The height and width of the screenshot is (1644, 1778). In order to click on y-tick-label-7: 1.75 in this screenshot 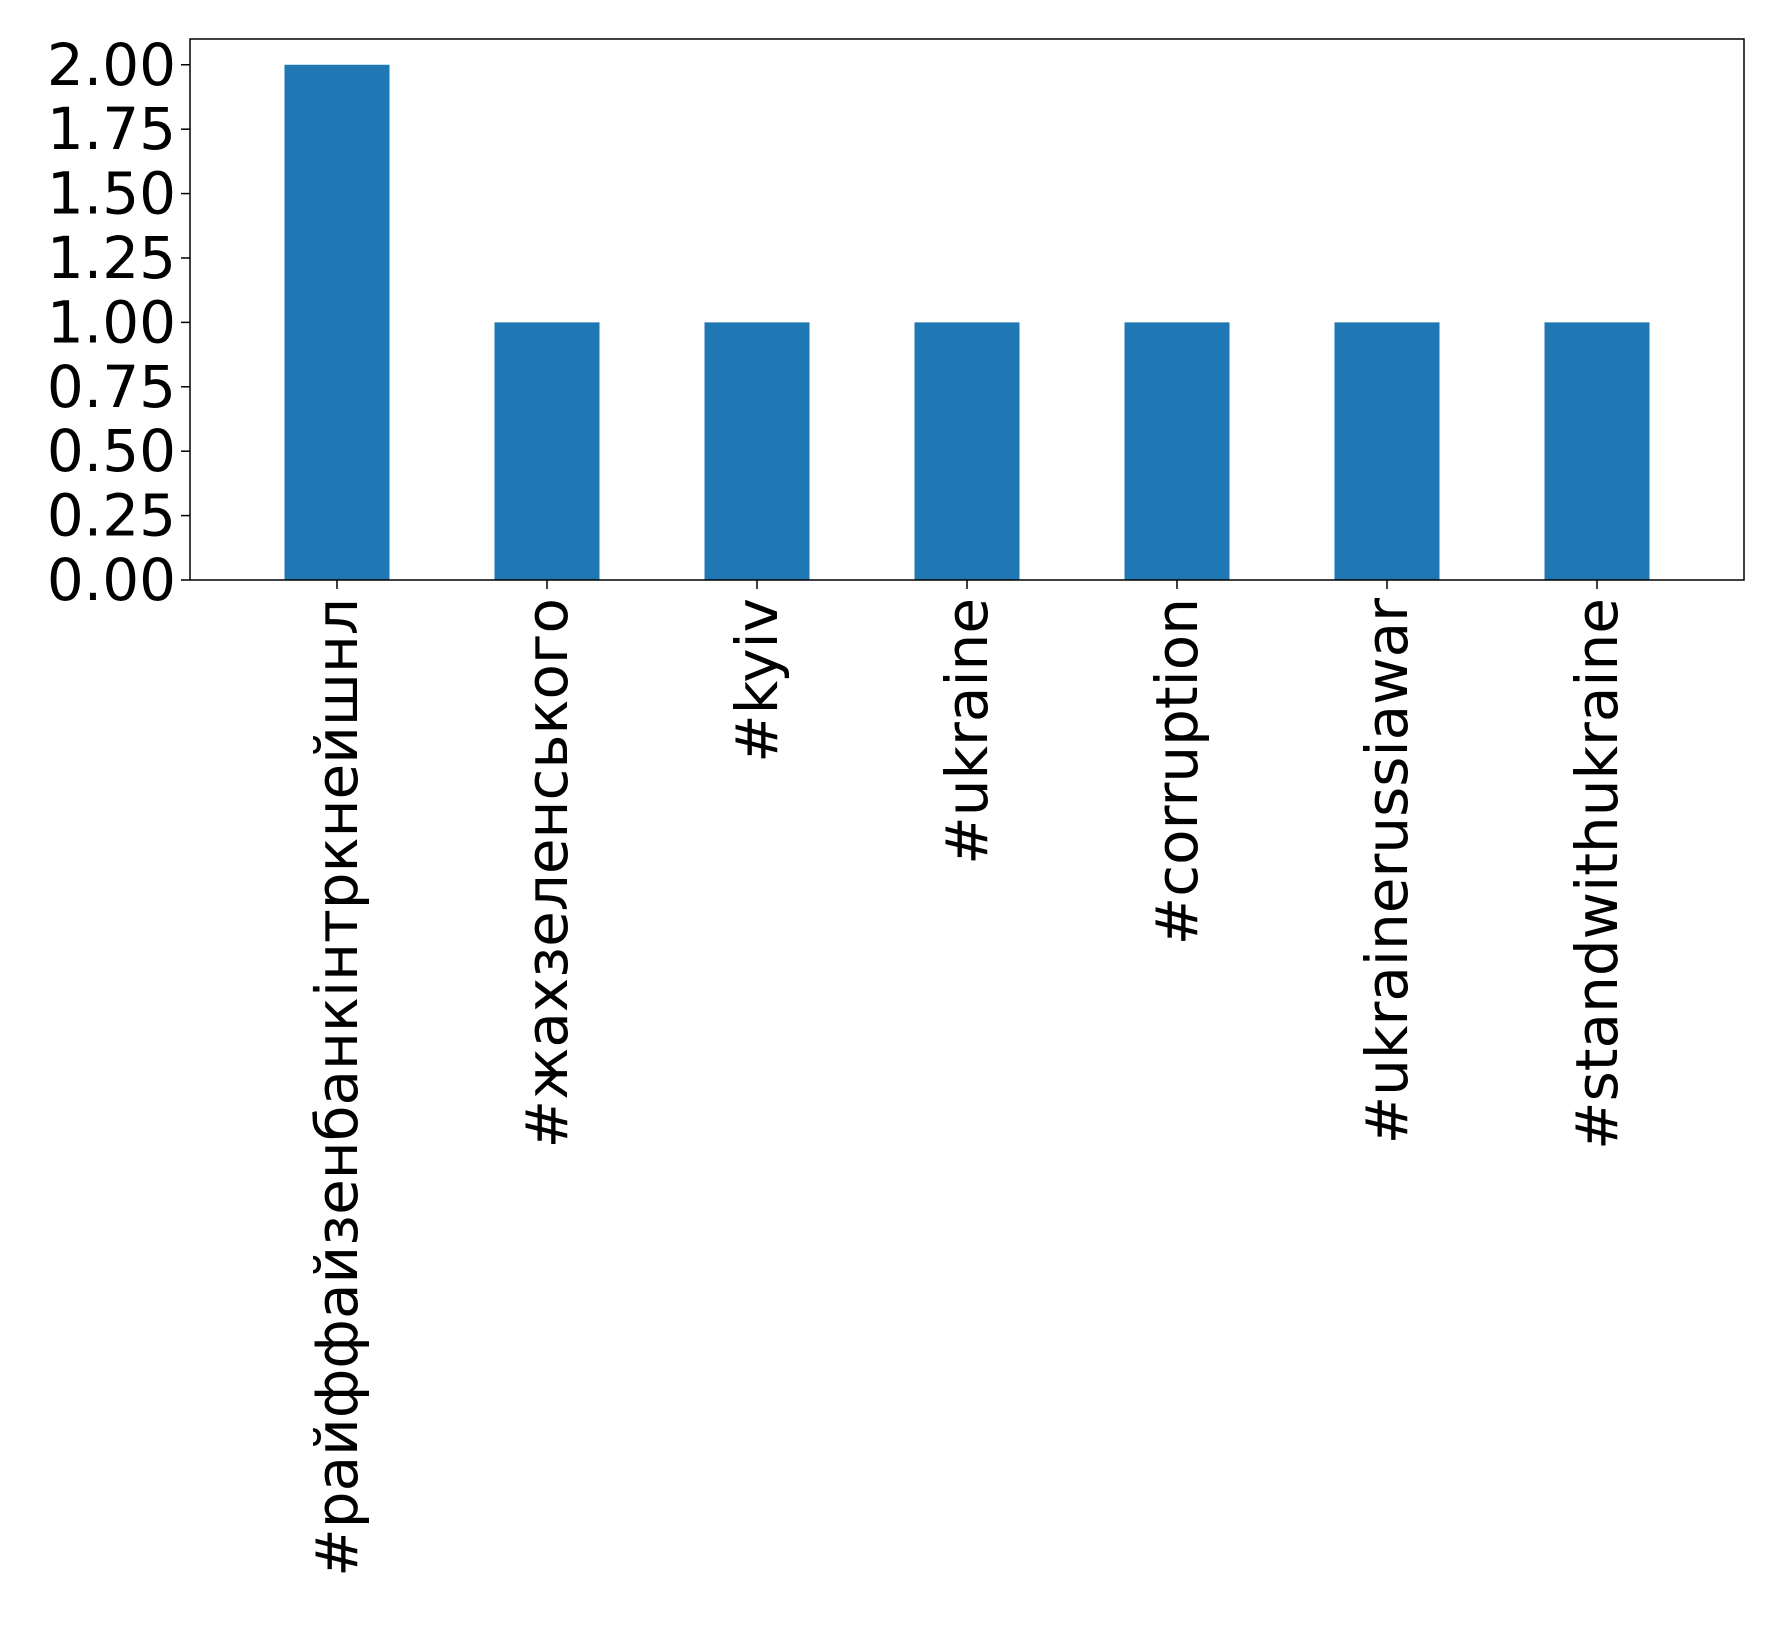, I will do `click(111, 129)`.